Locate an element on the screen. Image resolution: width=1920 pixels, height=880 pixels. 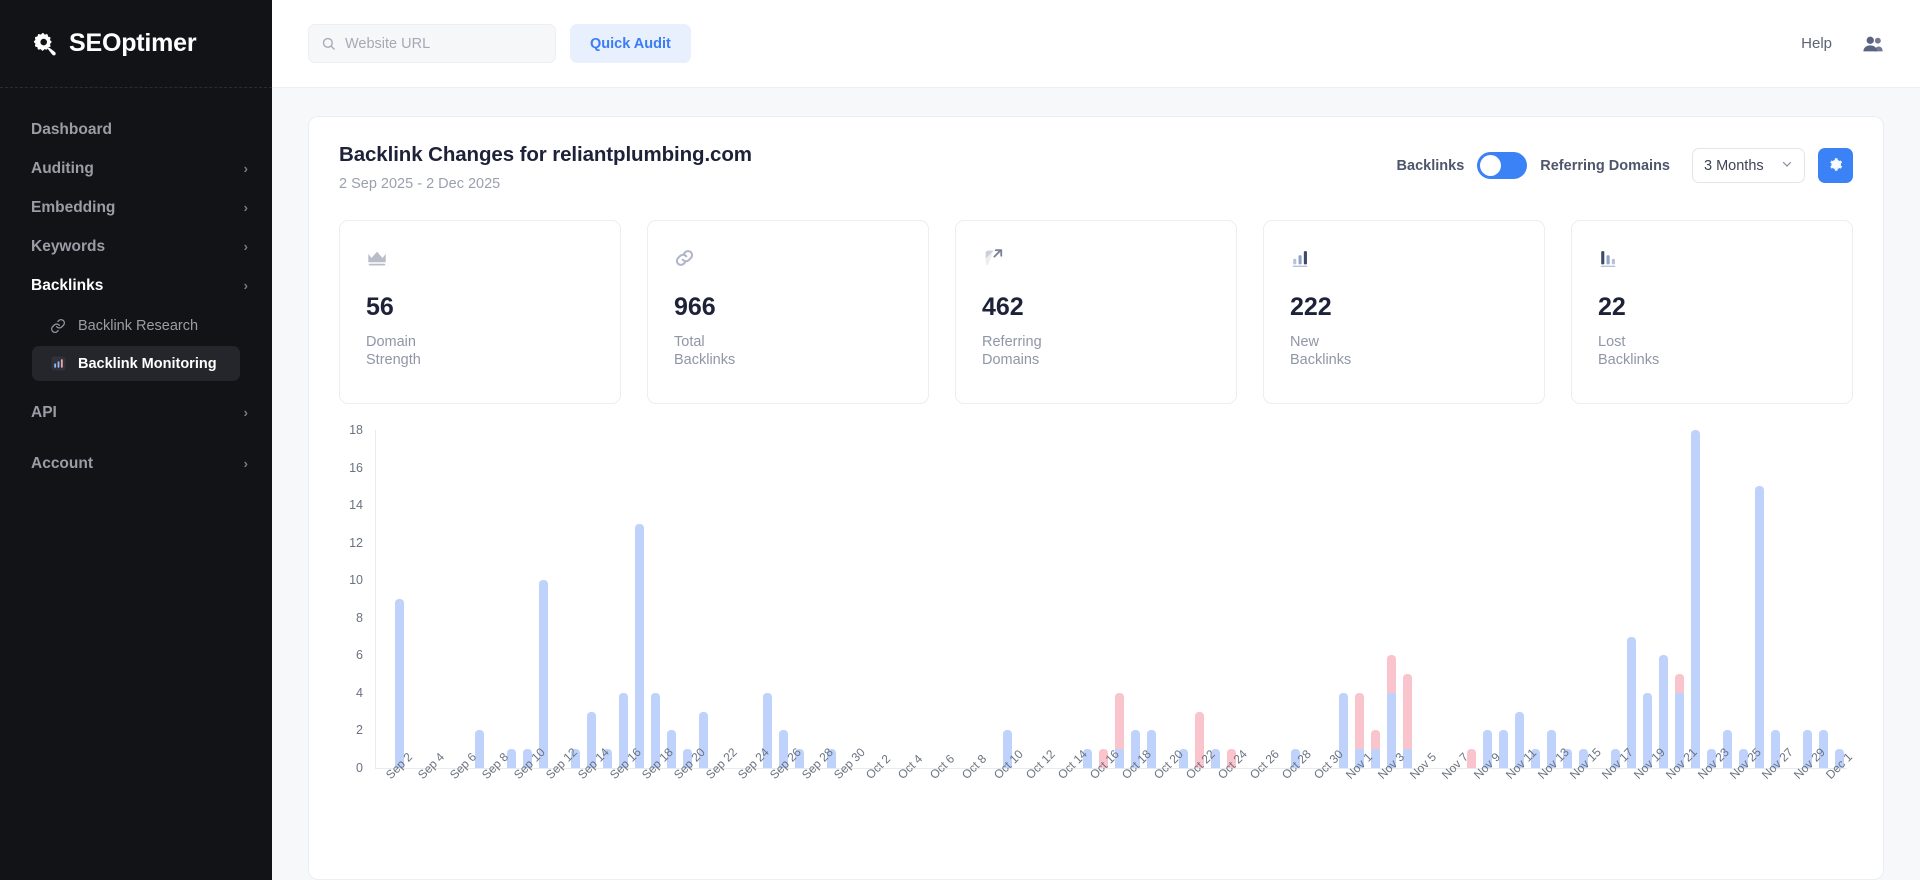
period-select: 3 Months is located at coordinates (1748, 165).